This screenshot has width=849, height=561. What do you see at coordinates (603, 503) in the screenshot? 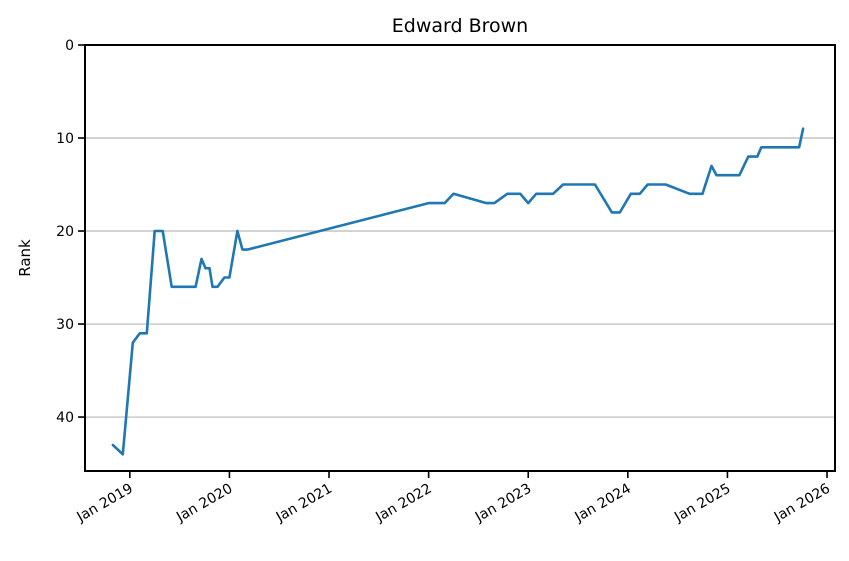
I see `x-tick-label: Jan 2024` at bounding box center [603, 503].